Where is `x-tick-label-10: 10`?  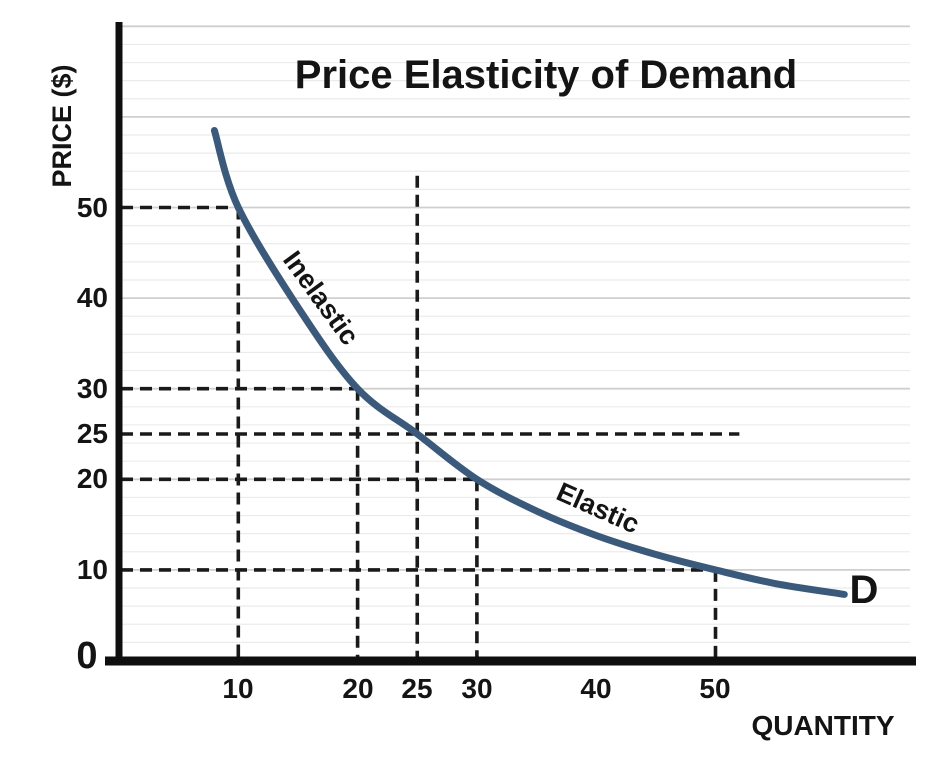
x-tick-label-10: 10 is located at coordinates (238, 688).